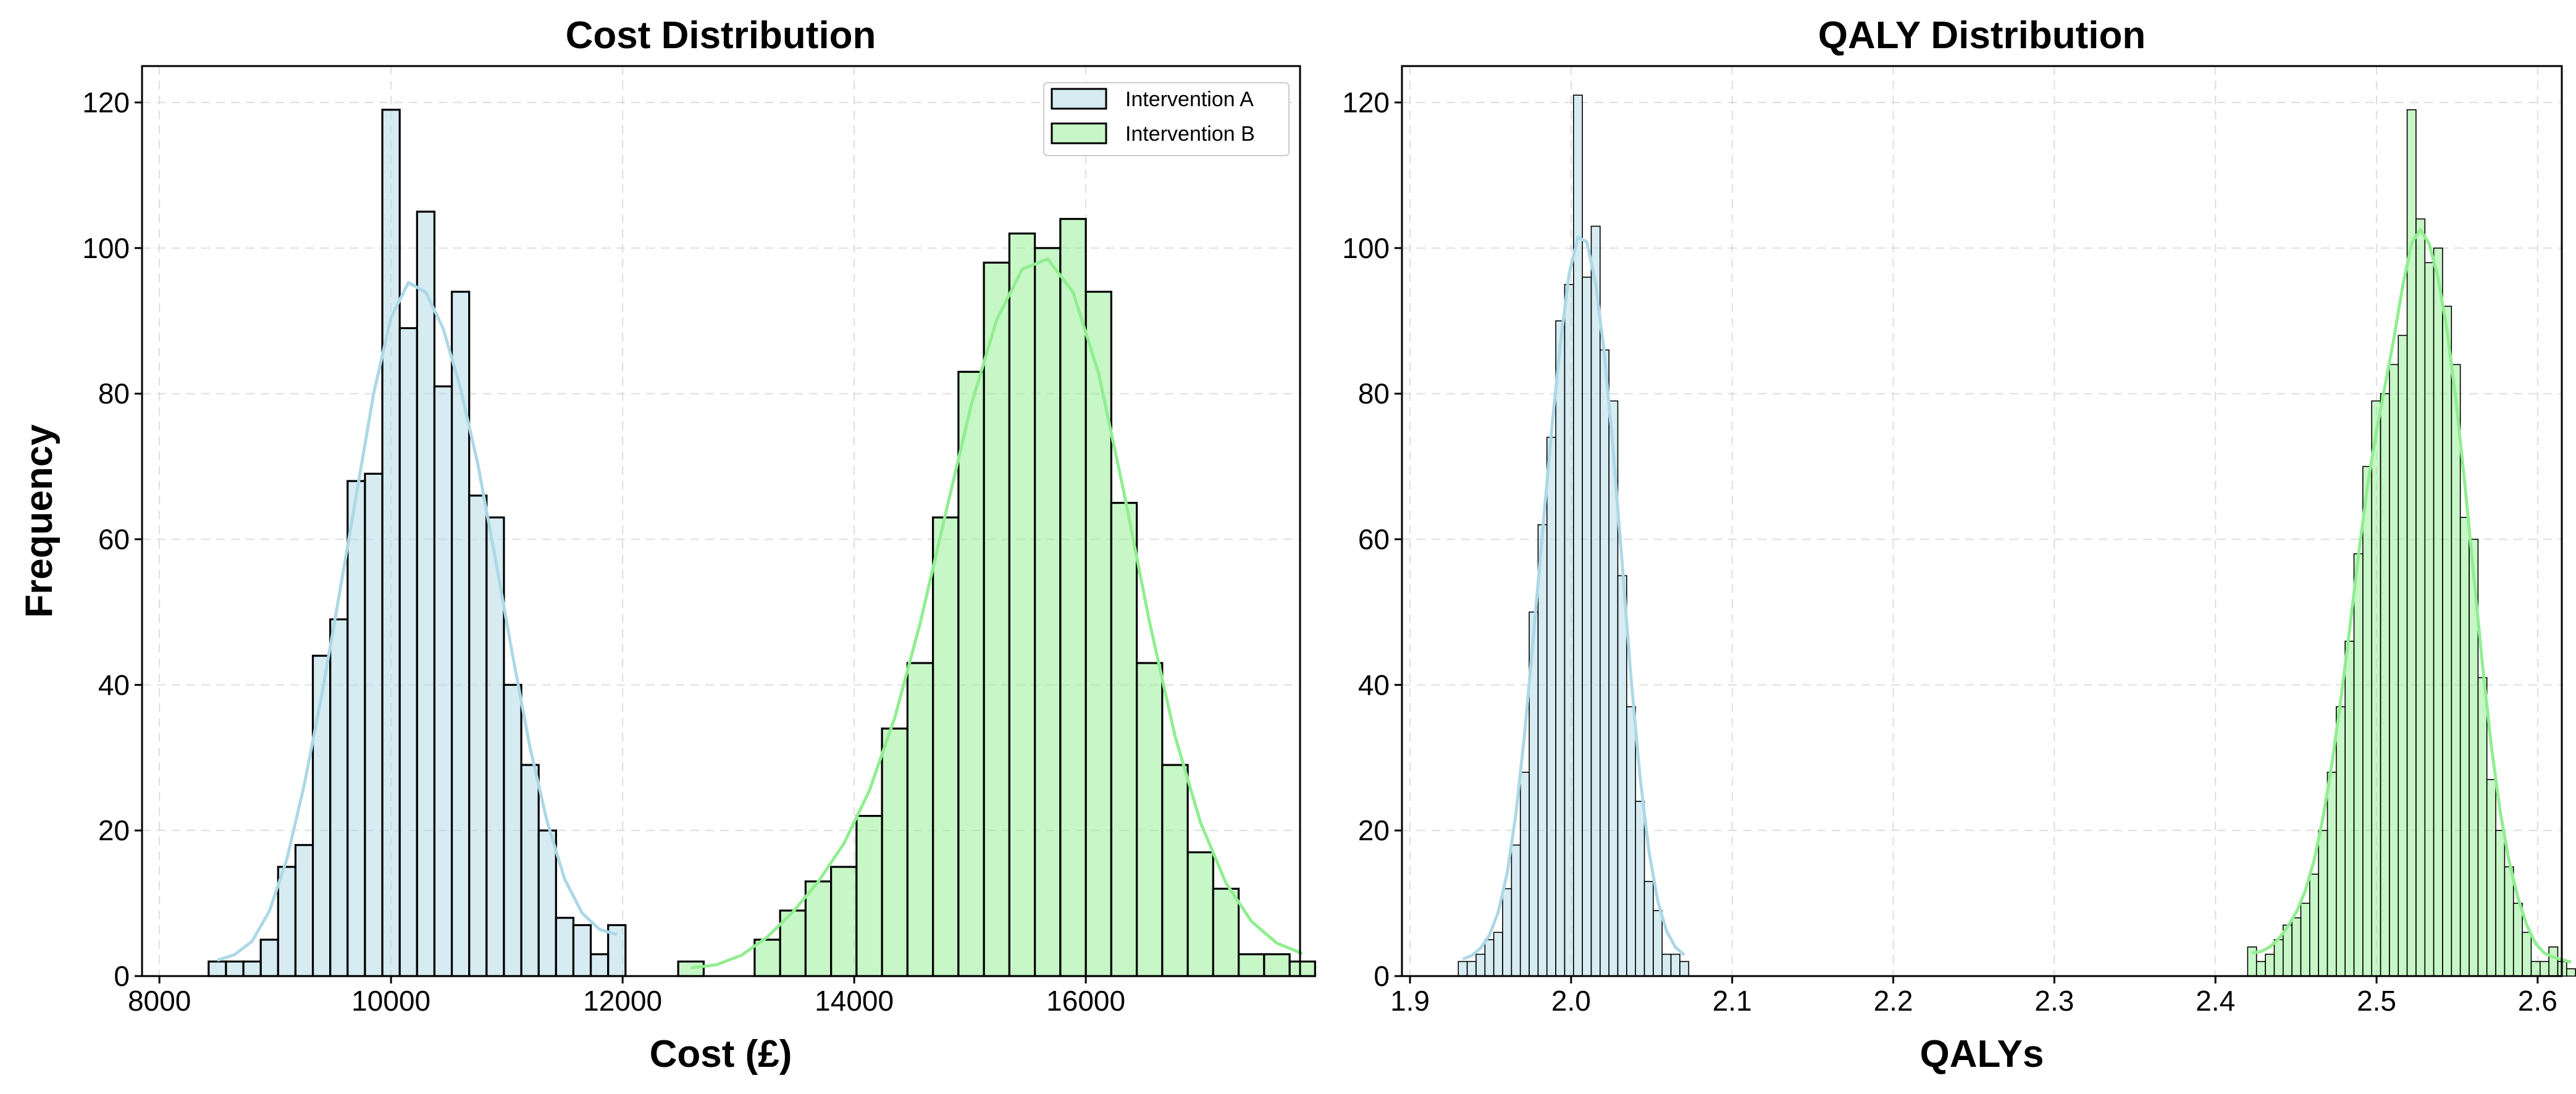 The height and width of the screenshot is (1094, 2576). I want to click on cost-kde-curve-intervention-a, so click(417, 622).